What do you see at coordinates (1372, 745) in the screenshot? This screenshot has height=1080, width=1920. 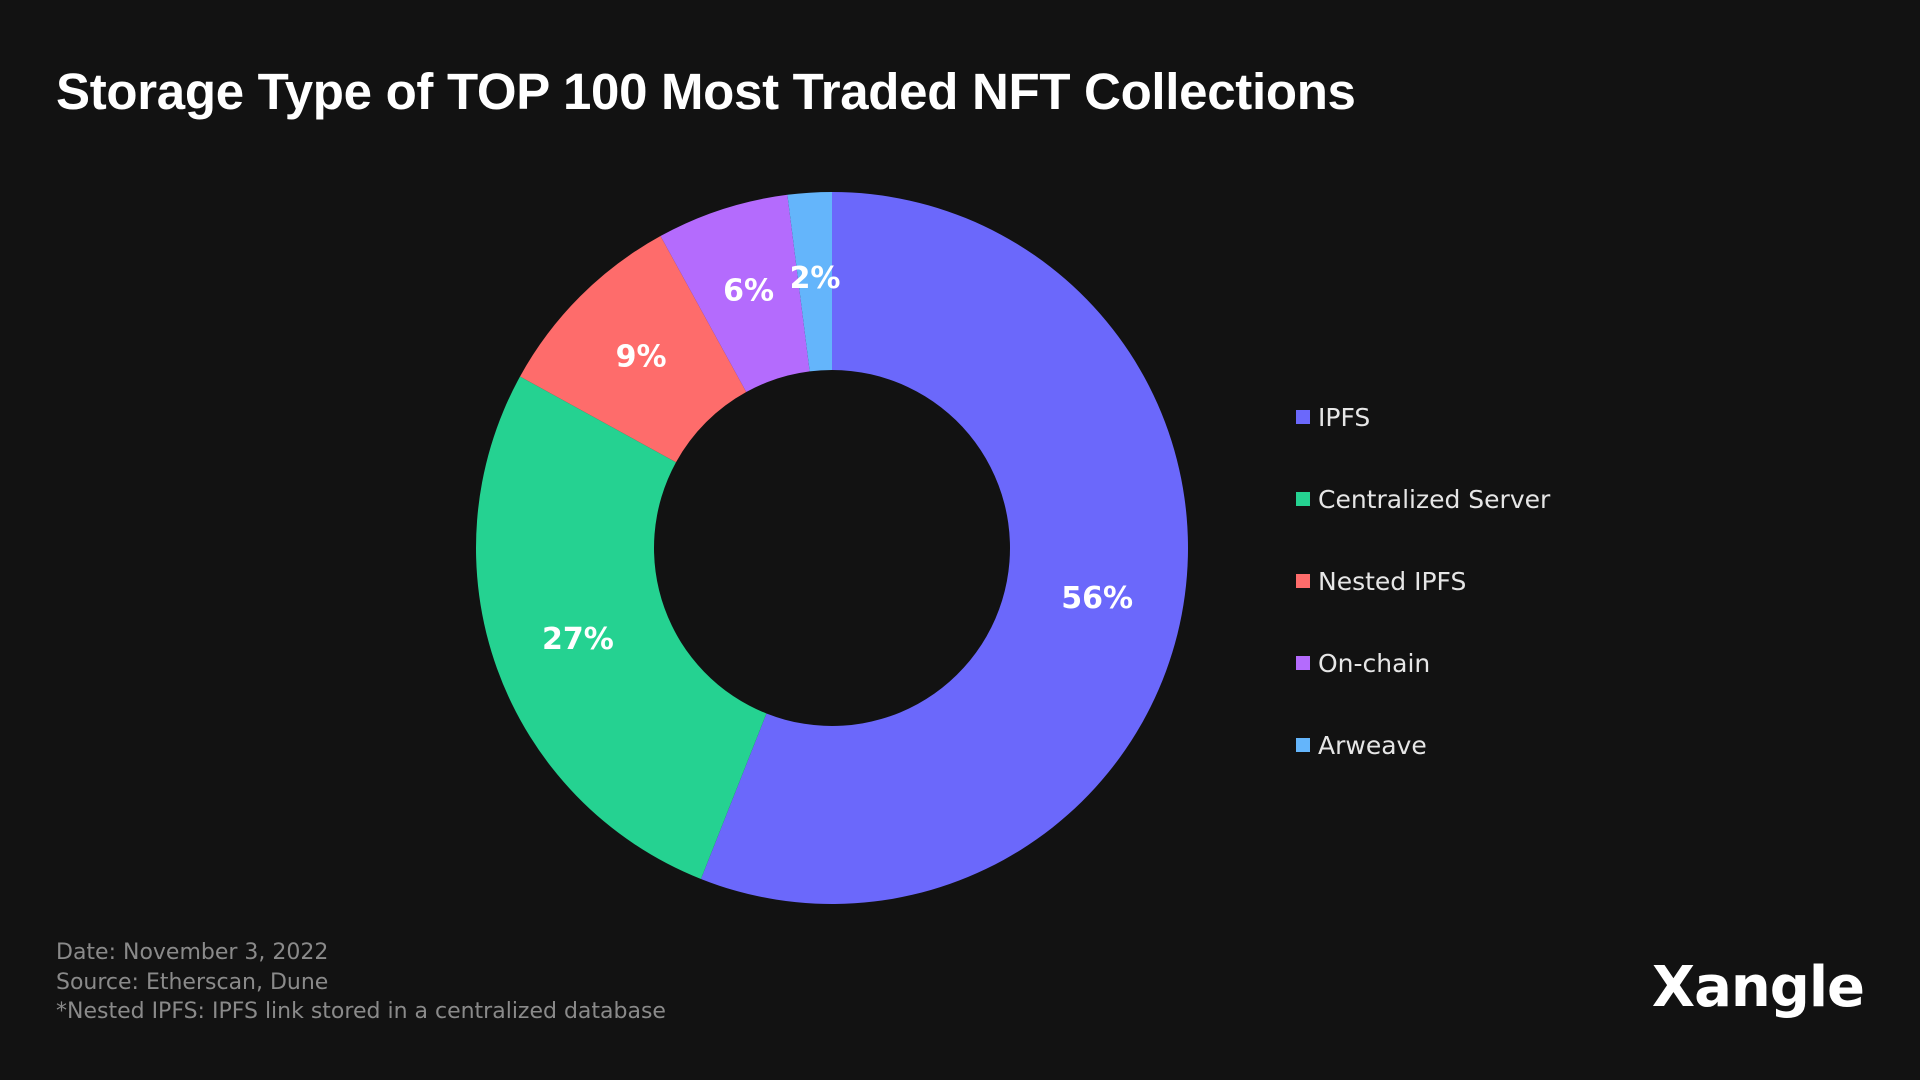 I see `legend-label: Arweave` at bounding box center [1372, 745].